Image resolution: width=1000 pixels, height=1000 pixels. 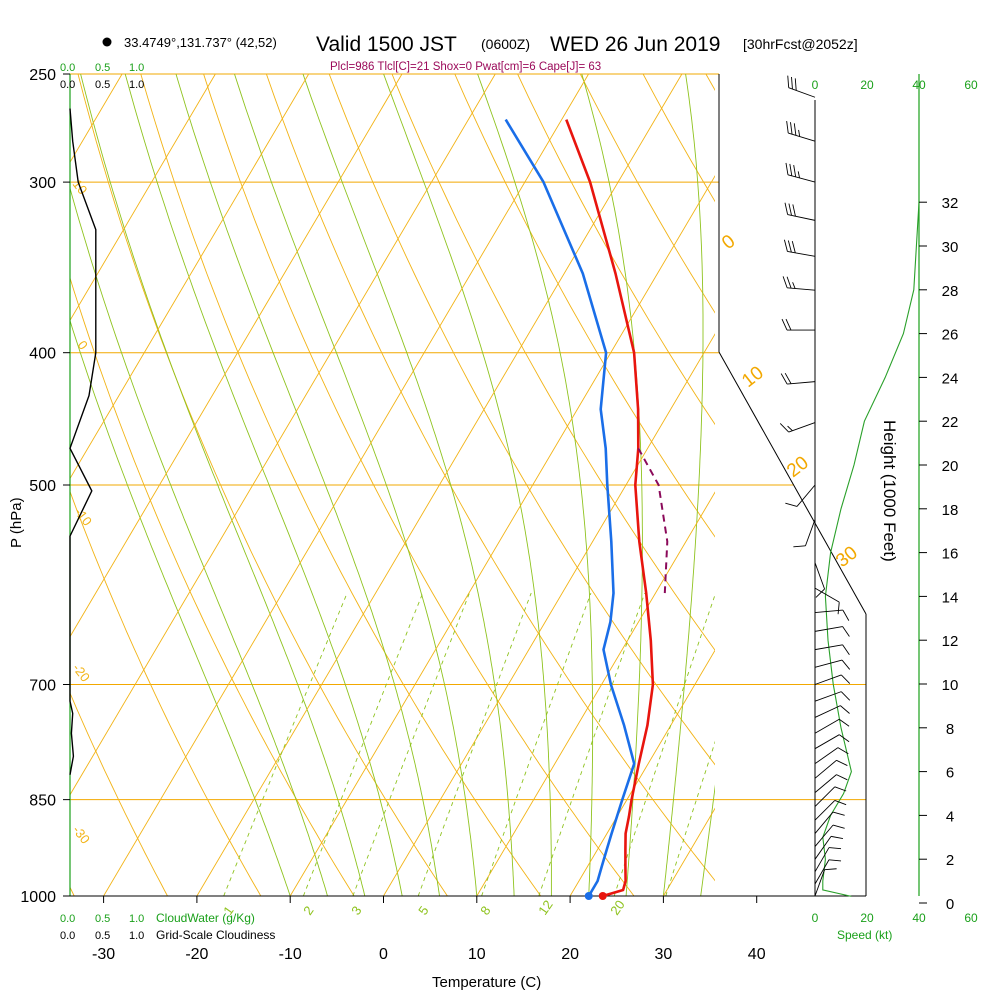 What do you see at coordinates (14, 485) in the screenshot?
I see `isotherm--90` at bounding box center [14, 485].